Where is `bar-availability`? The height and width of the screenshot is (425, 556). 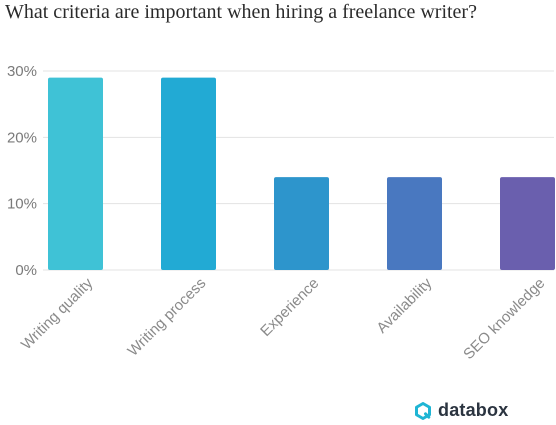
bar-availability is located at coordinates (414, 223).